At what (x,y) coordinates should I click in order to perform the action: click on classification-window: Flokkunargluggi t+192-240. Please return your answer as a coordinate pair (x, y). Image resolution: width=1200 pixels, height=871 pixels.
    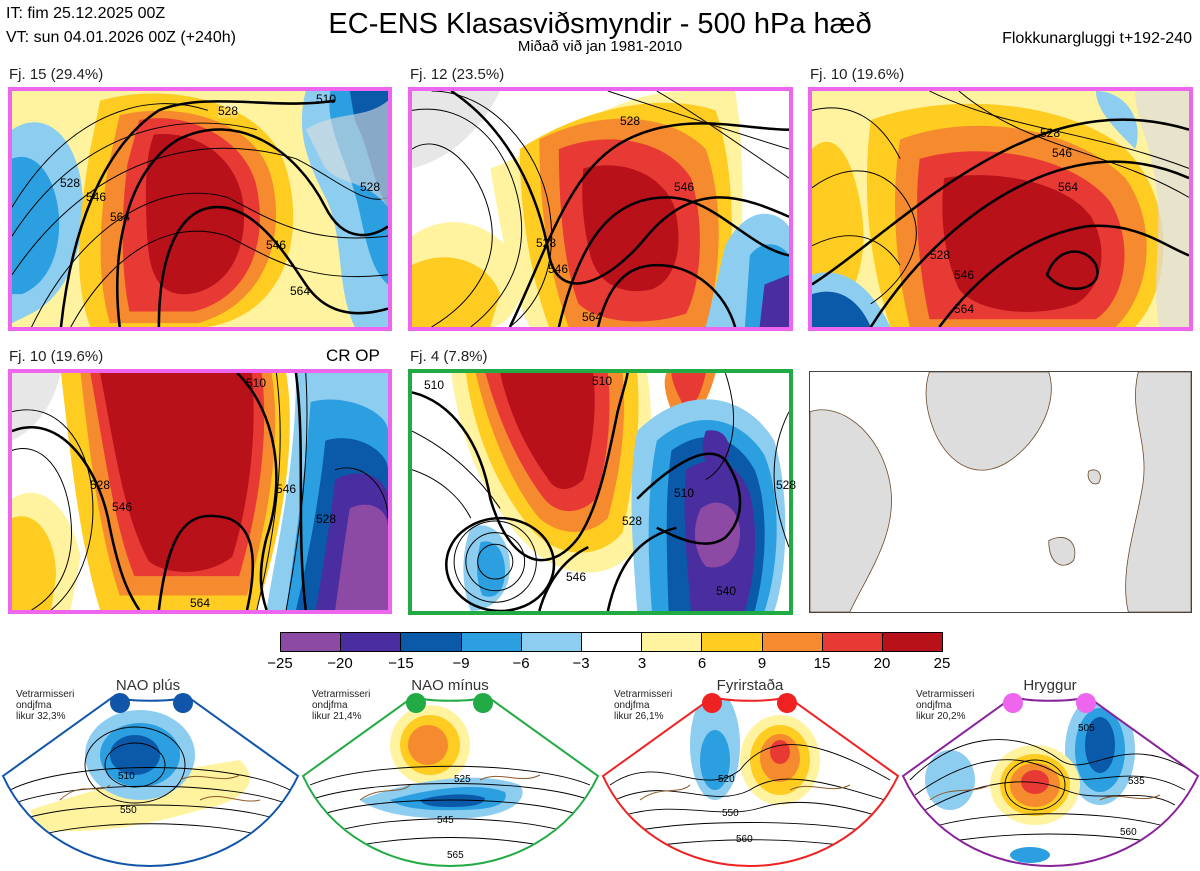
    Looking at the image, I should click on (1097, 38).